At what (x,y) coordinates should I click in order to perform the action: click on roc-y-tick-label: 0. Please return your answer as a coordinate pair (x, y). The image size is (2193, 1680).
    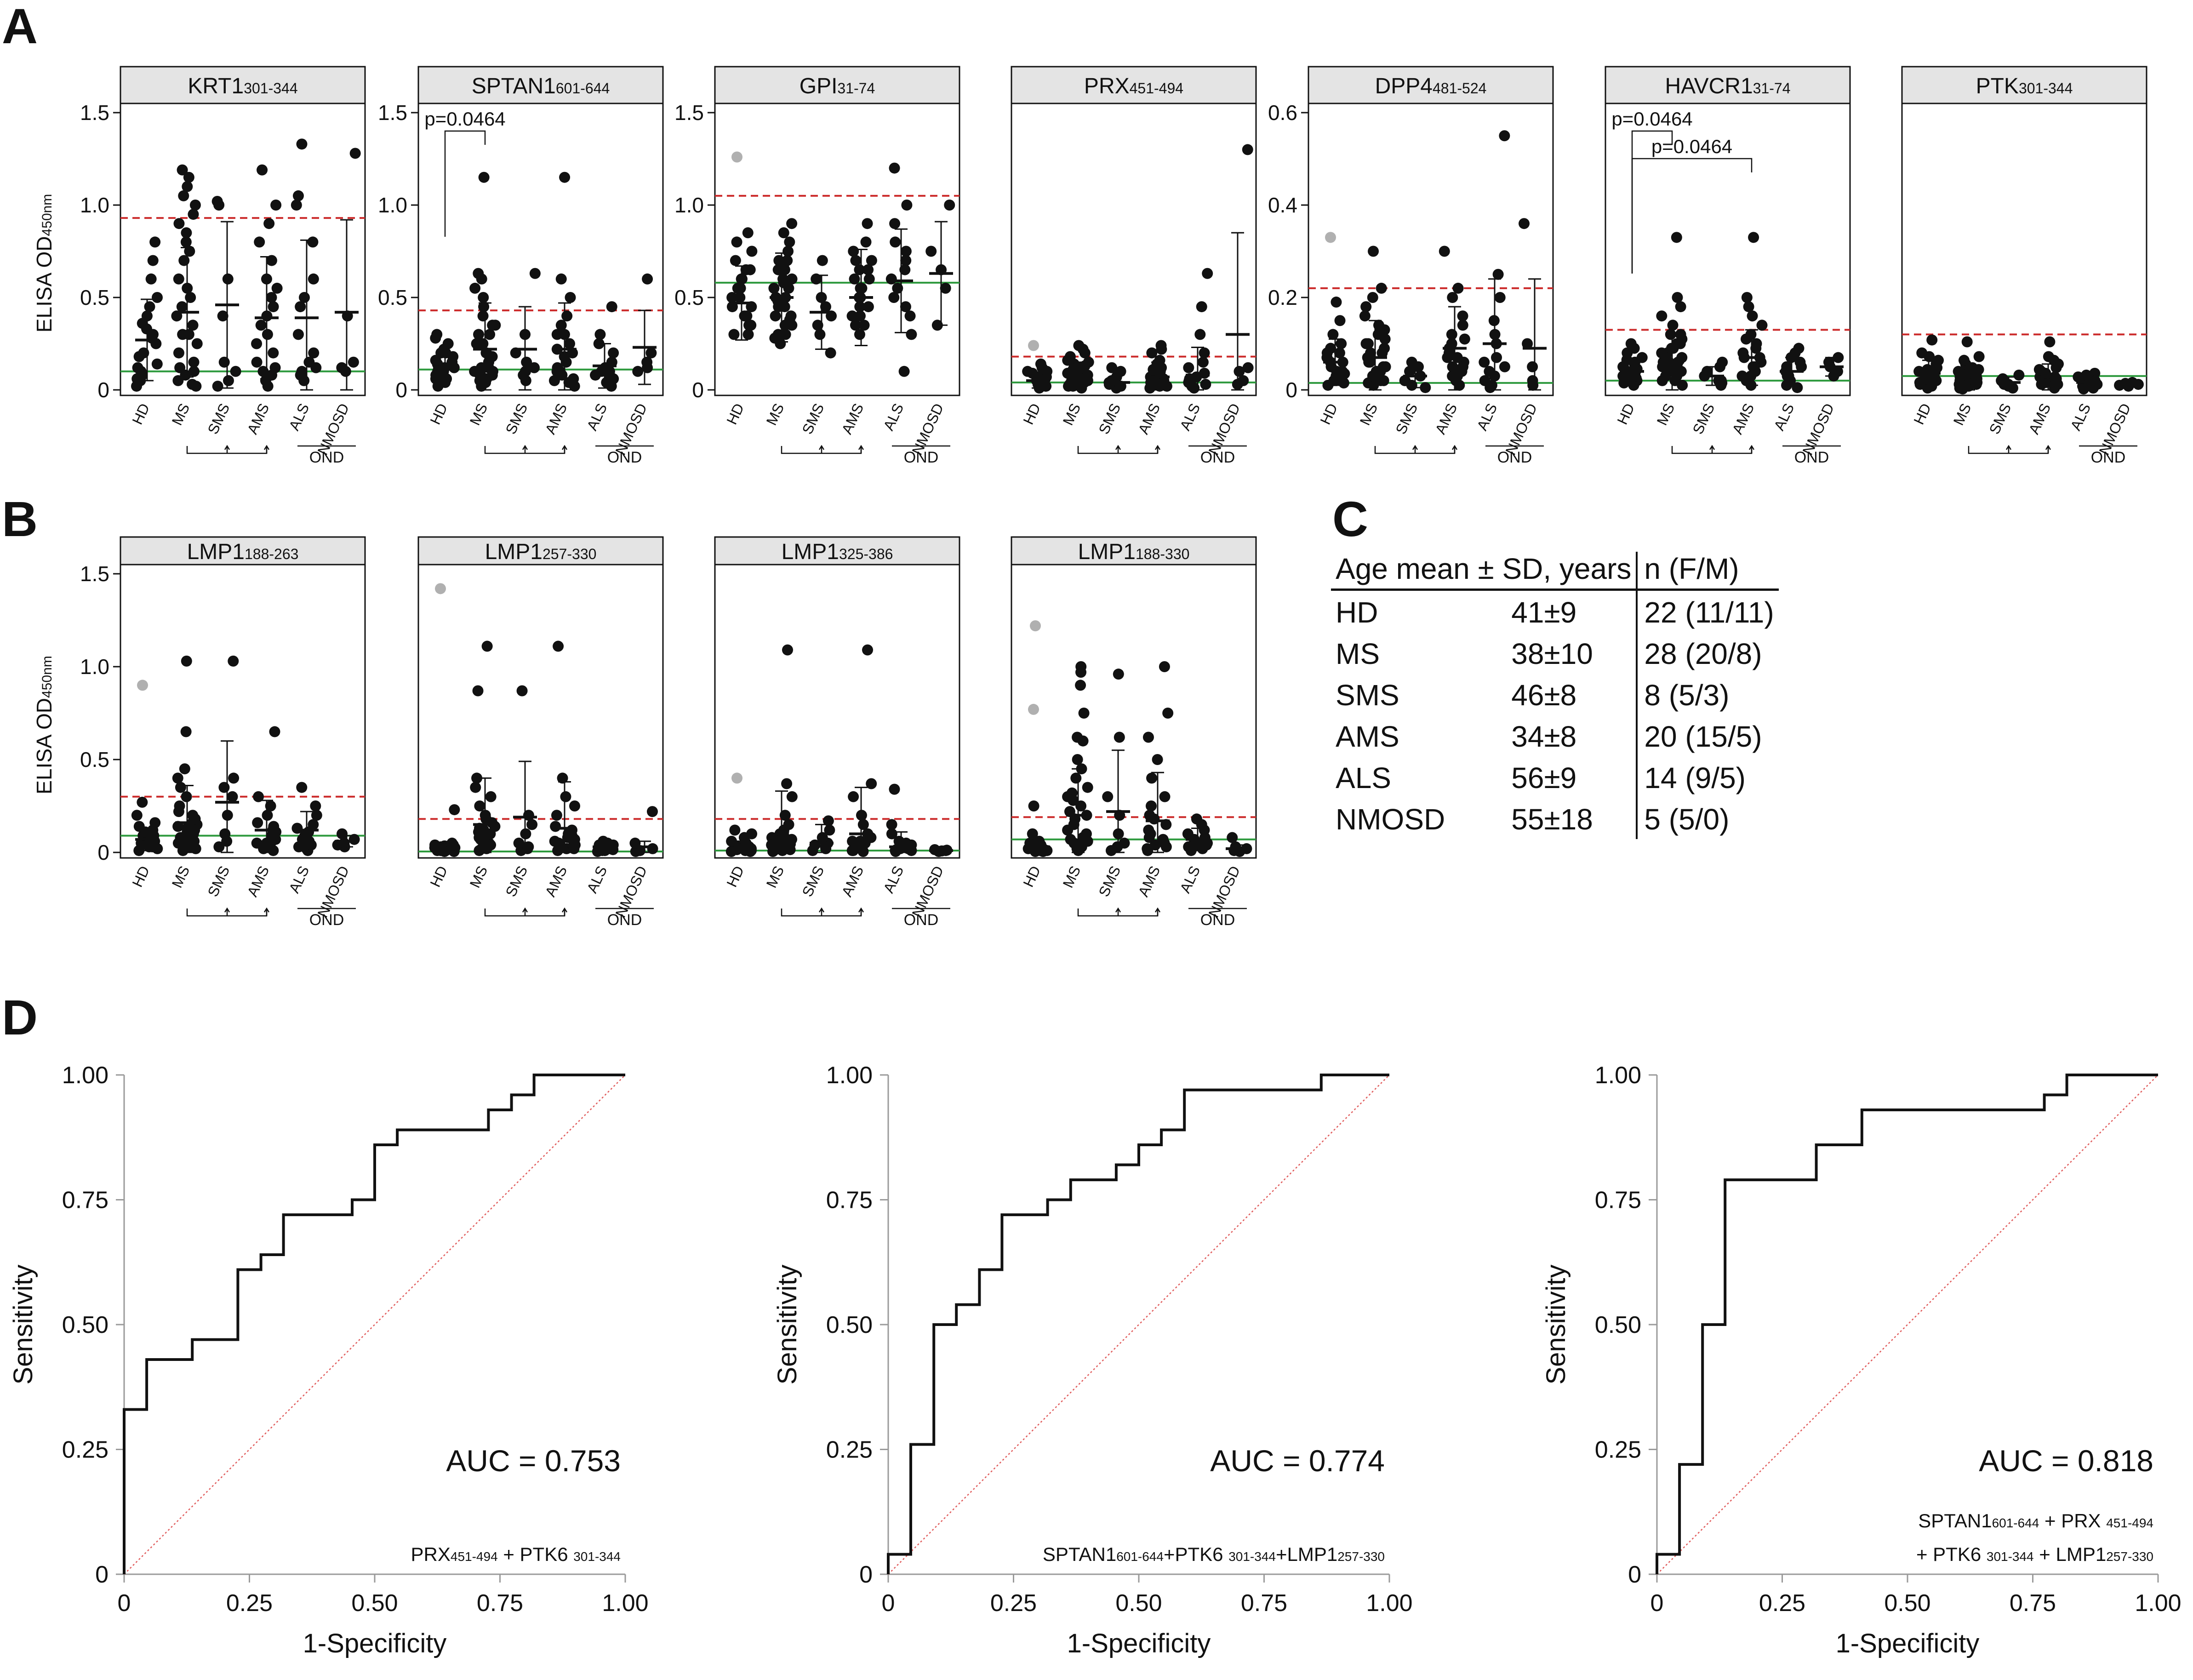
    Looking at the image, I should click on (1635, 1574).